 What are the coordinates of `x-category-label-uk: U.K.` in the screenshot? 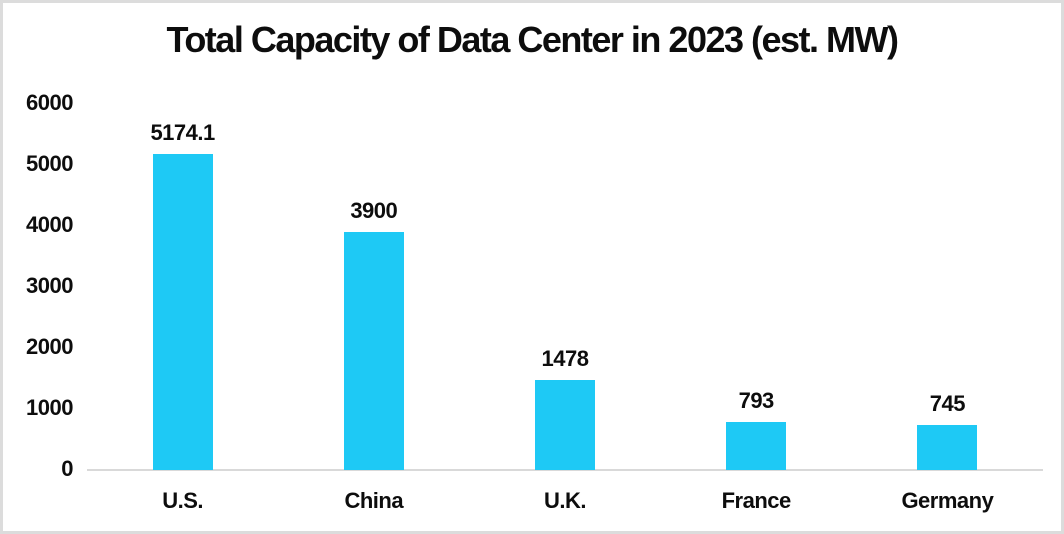 It's located at (565, 500).